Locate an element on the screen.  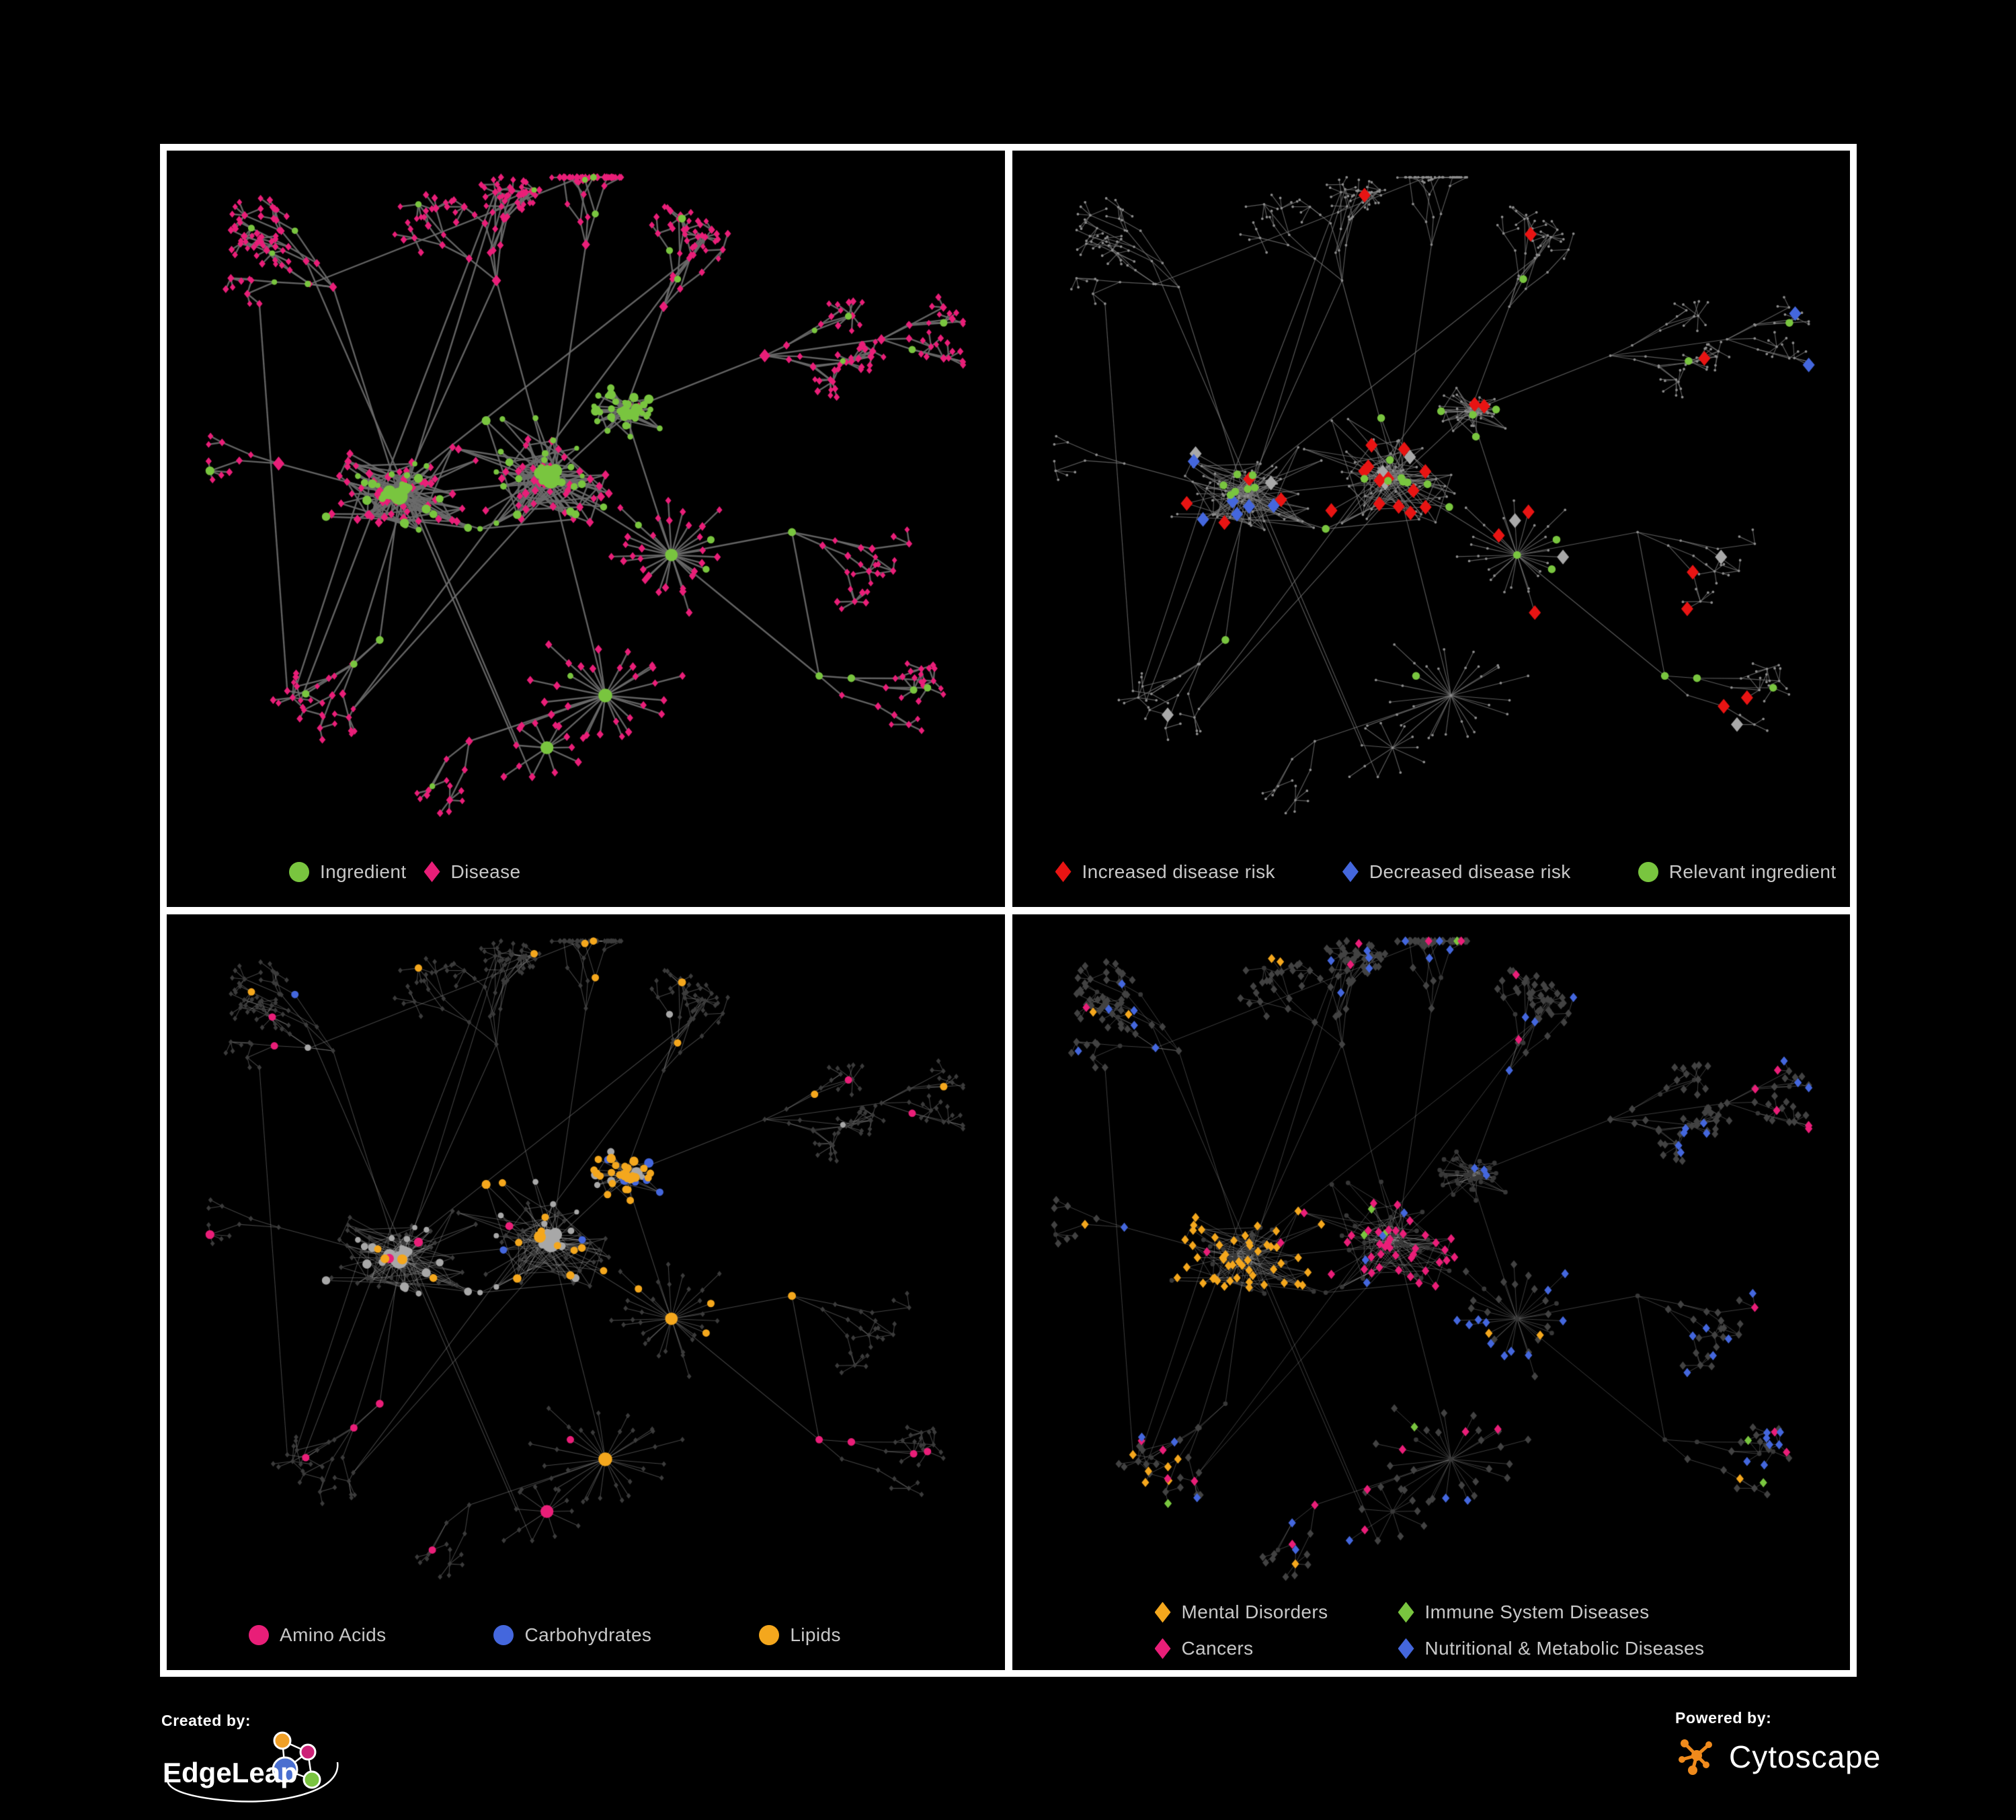
legend-item-increased-disease-risk: Increased disease risk is located at coordinates (1165, 872).